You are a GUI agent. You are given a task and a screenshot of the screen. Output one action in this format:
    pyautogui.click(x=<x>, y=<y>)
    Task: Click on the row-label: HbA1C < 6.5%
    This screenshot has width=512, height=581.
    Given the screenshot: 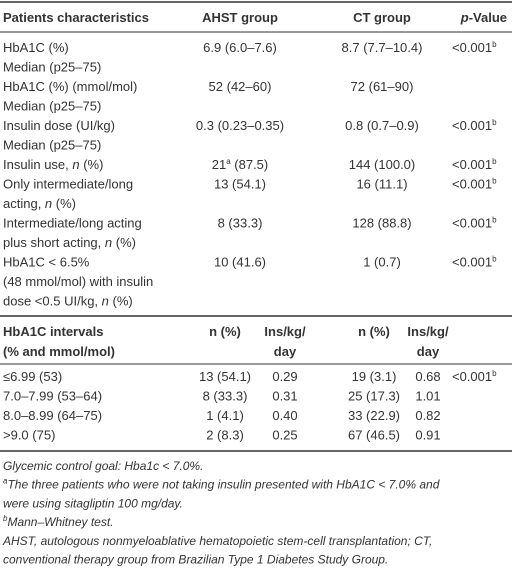 What is the action you would take?
    pyautogui.click(x=46, y=262)
    